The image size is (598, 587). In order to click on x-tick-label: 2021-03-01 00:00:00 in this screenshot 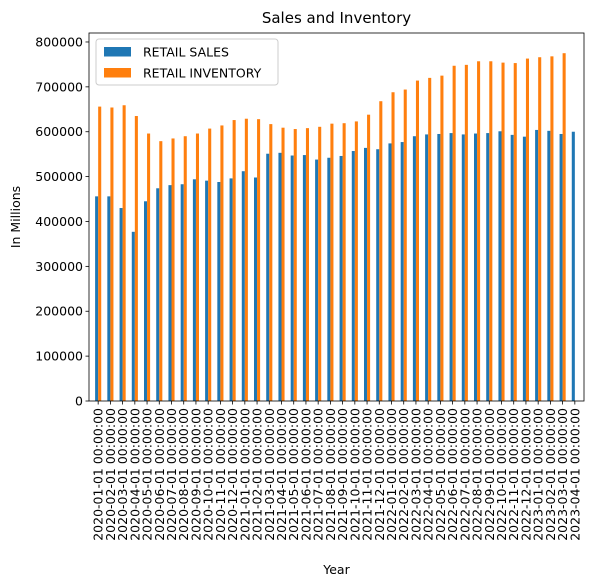, I will do `click(269, 474)`.